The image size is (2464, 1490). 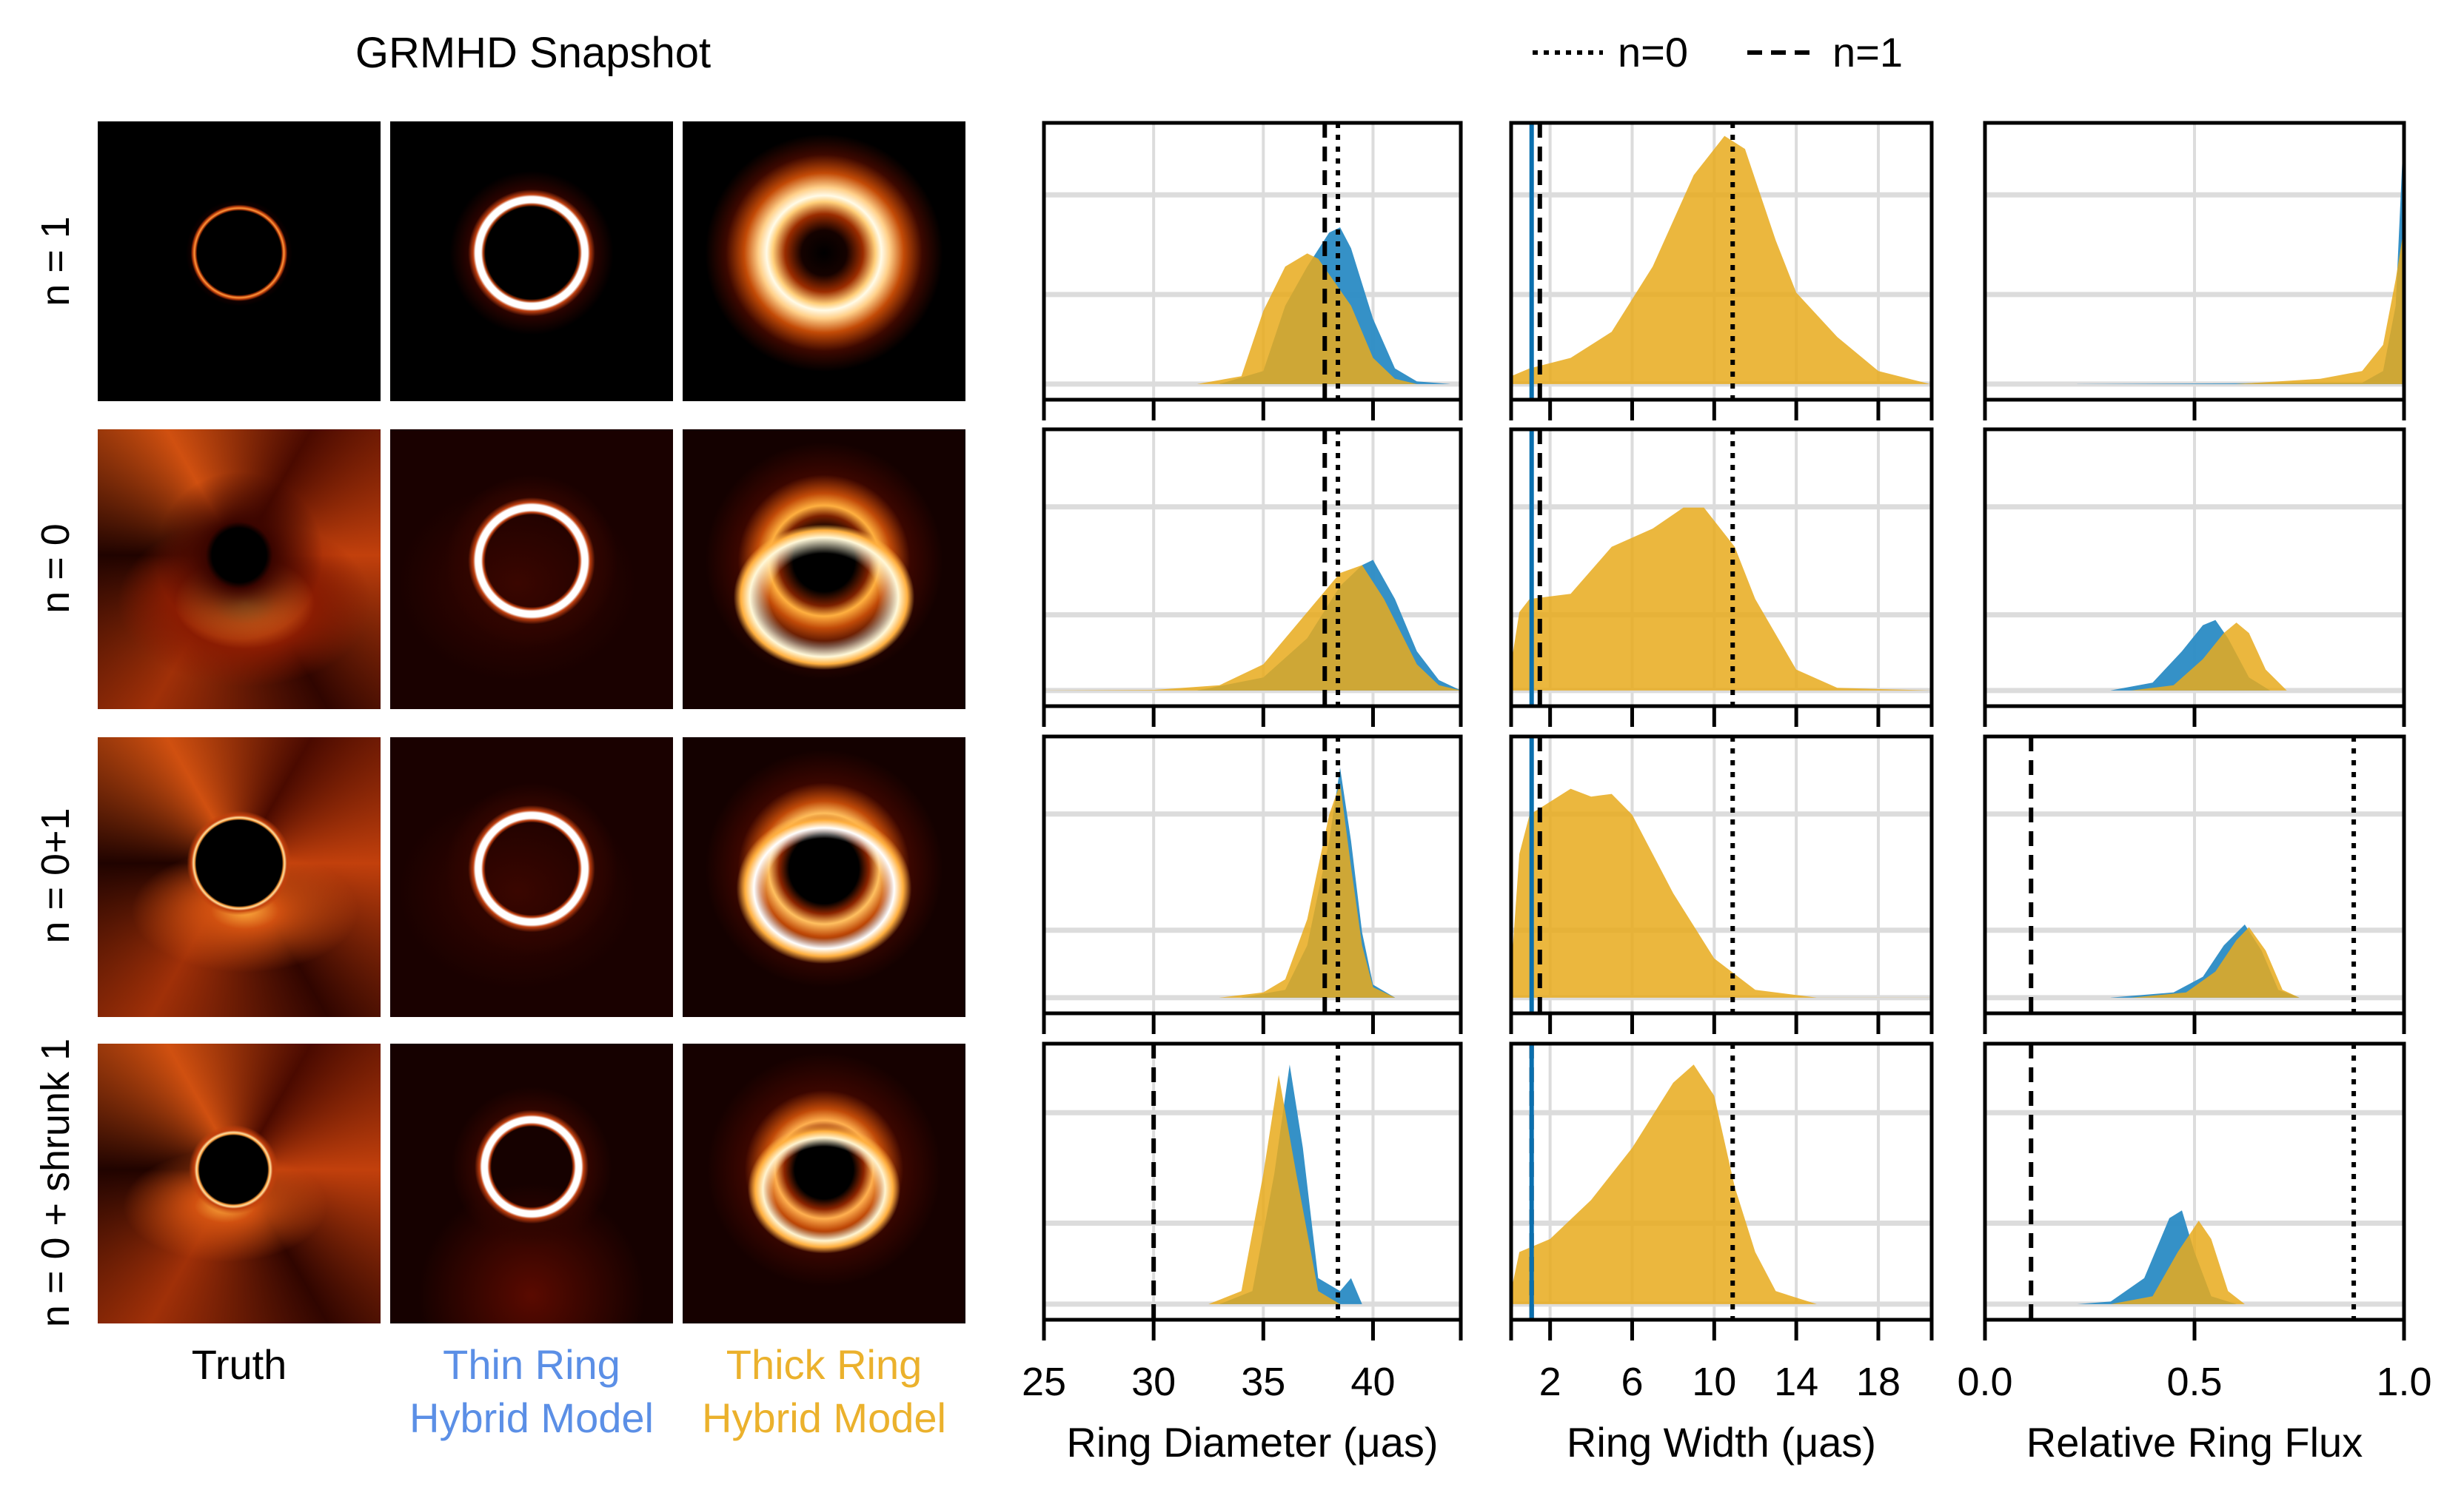 I want to click on x-tick-label: 14, so click(x=1796, y=1382).